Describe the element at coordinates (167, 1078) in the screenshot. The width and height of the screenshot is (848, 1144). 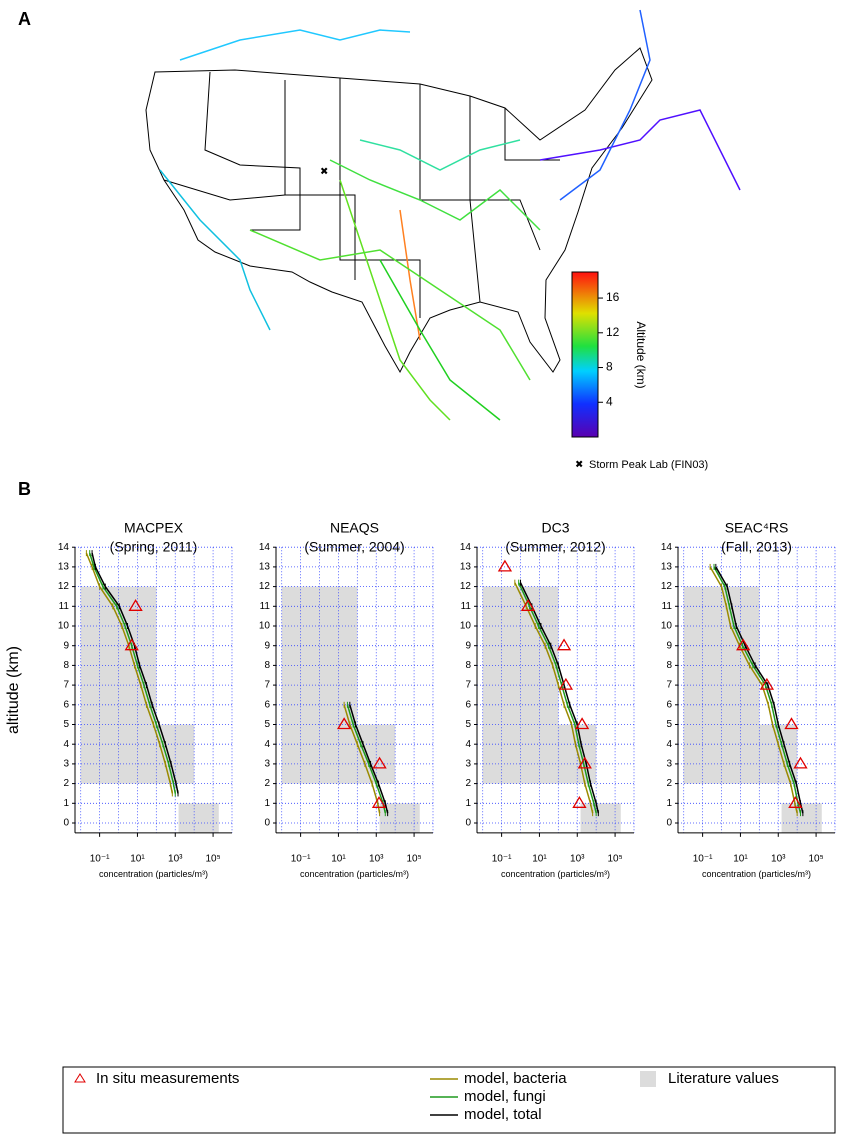
I see `legend-label: In situ measurements` at that location.